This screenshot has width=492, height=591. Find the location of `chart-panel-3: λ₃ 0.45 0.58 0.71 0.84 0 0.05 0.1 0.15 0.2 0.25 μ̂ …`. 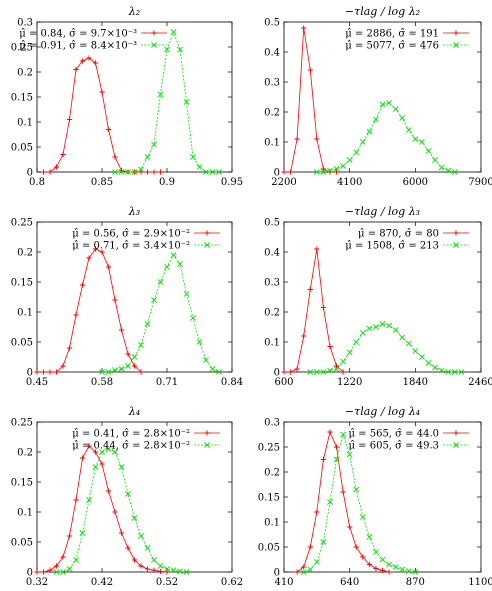

chart-panel-3: λ₃ 0.45 0.58 0.71 0.84 0 0.05 0.1 0.15 0.2 0.25 μ̂ … is located at coordinates (127, 296).